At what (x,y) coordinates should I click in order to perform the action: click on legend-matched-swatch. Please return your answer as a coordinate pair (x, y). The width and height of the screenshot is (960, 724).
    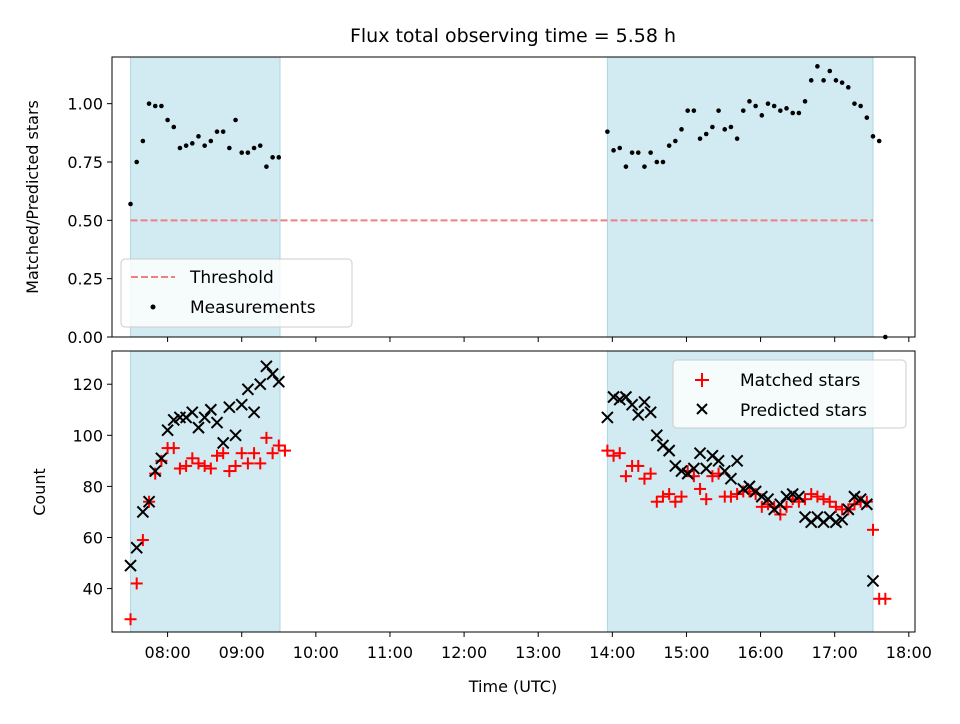
    Looking at the image, I should click on (702, 380).